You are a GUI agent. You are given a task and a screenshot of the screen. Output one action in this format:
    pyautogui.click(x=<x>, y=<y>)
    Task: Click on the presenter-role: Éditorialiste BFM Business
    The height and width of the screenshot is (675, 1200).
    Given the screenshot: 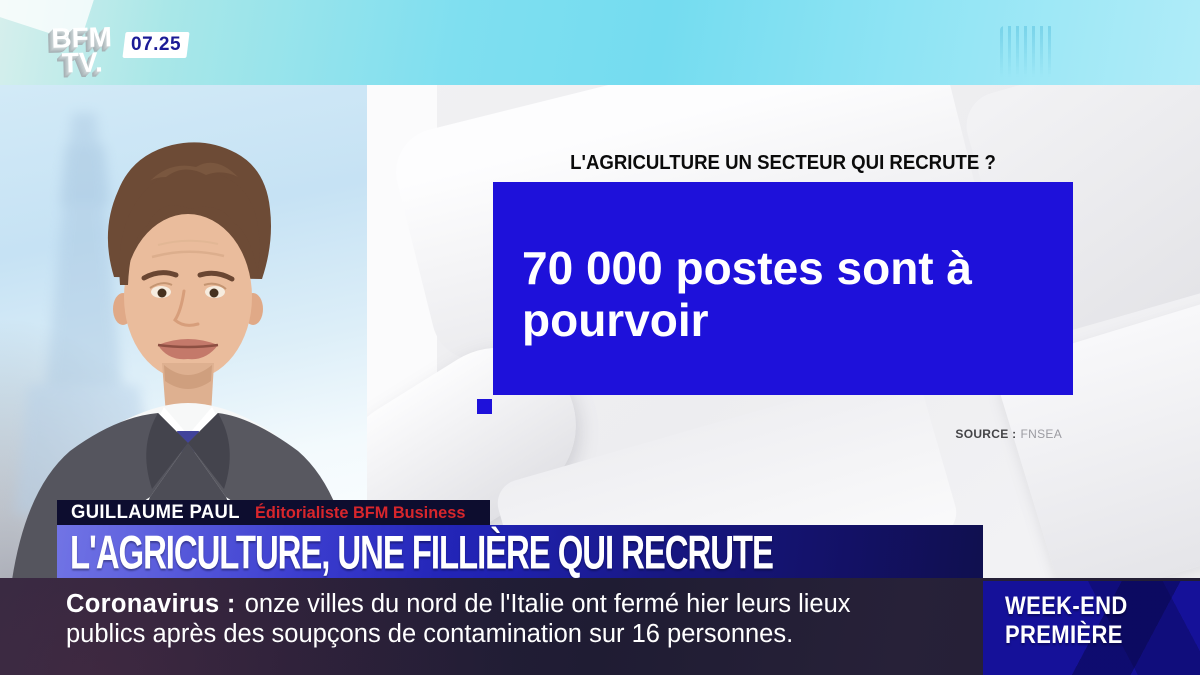 What is the action you would take?
    pyautogui.click(x=360, y=512)
    